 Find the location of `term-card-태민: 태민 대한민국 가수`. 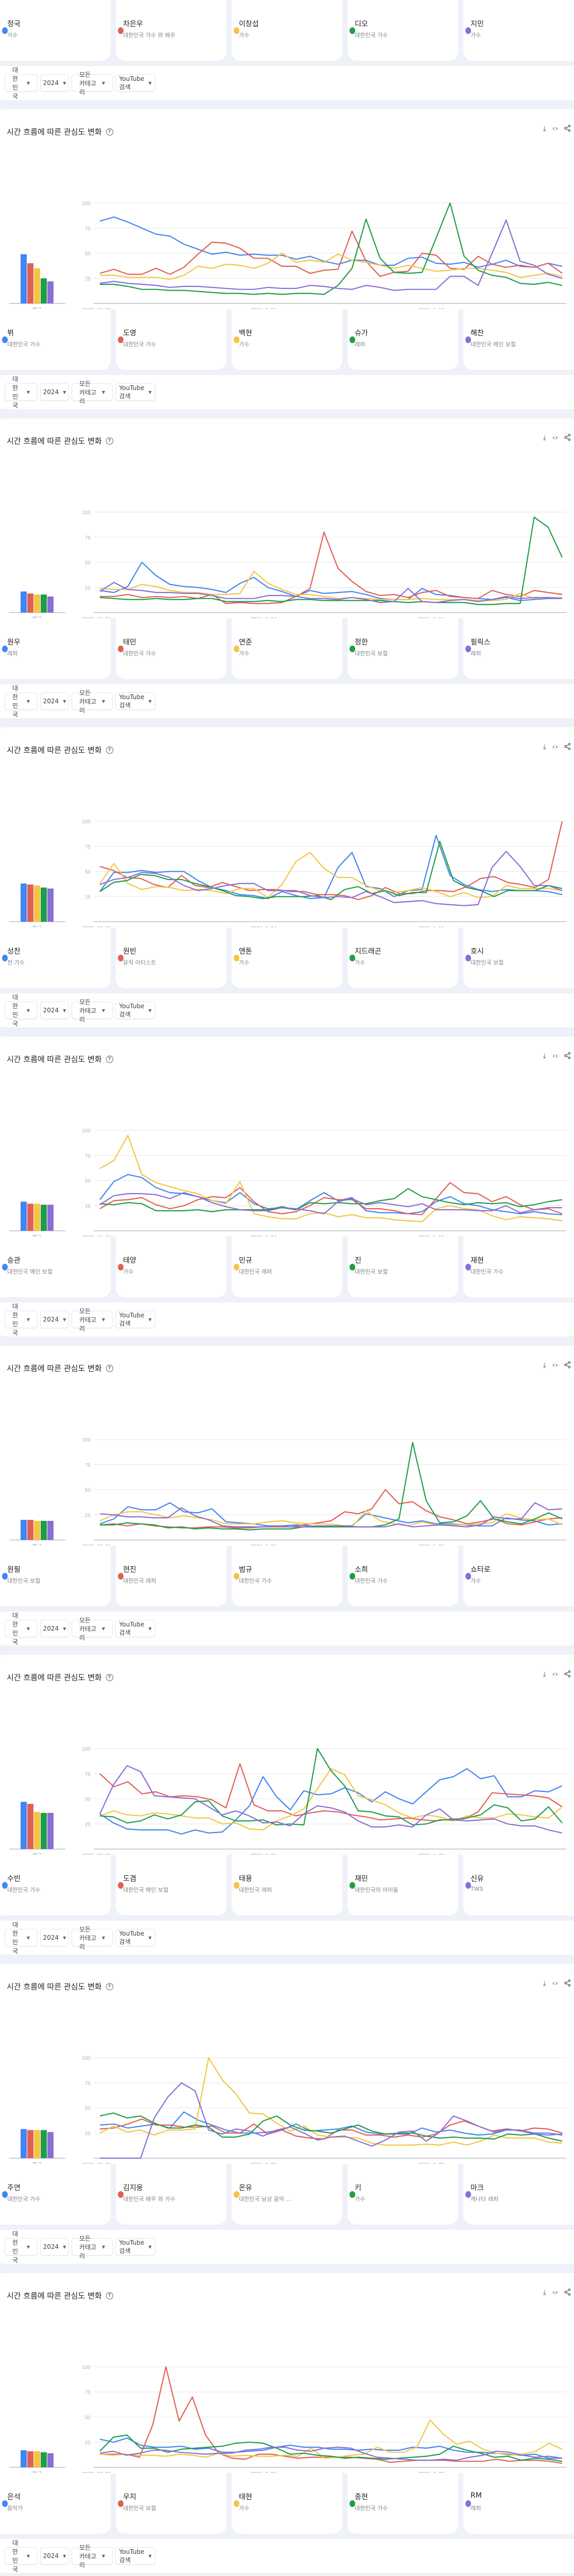

term-card-태민: 태민 대한민국 가수 is located at coordinates (171, 648).